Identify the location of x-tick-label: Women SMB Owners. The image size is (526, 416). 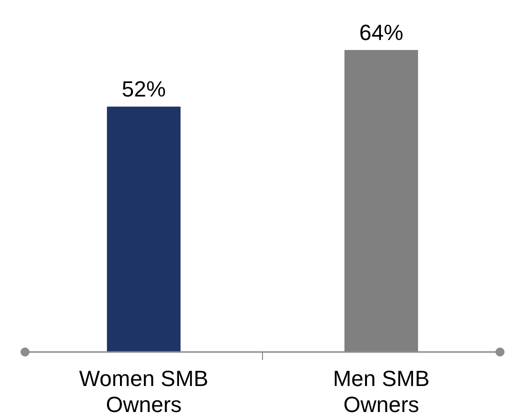
(143, 391).